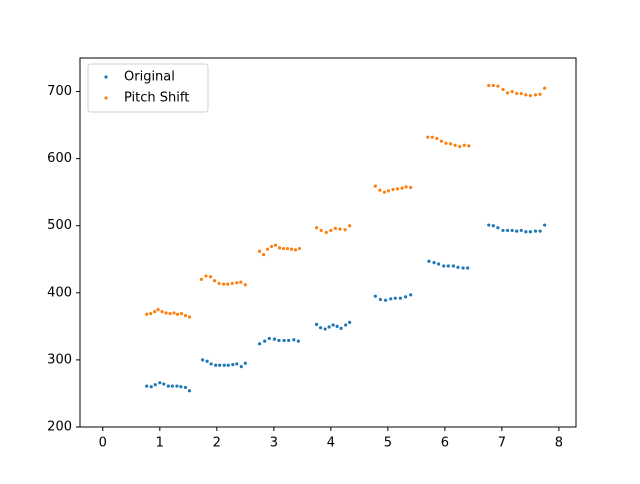  What do you see at coordinates (59, 359) in the screenshot?
I see `y-tick-label: 300` at bounding box center [59, 359].